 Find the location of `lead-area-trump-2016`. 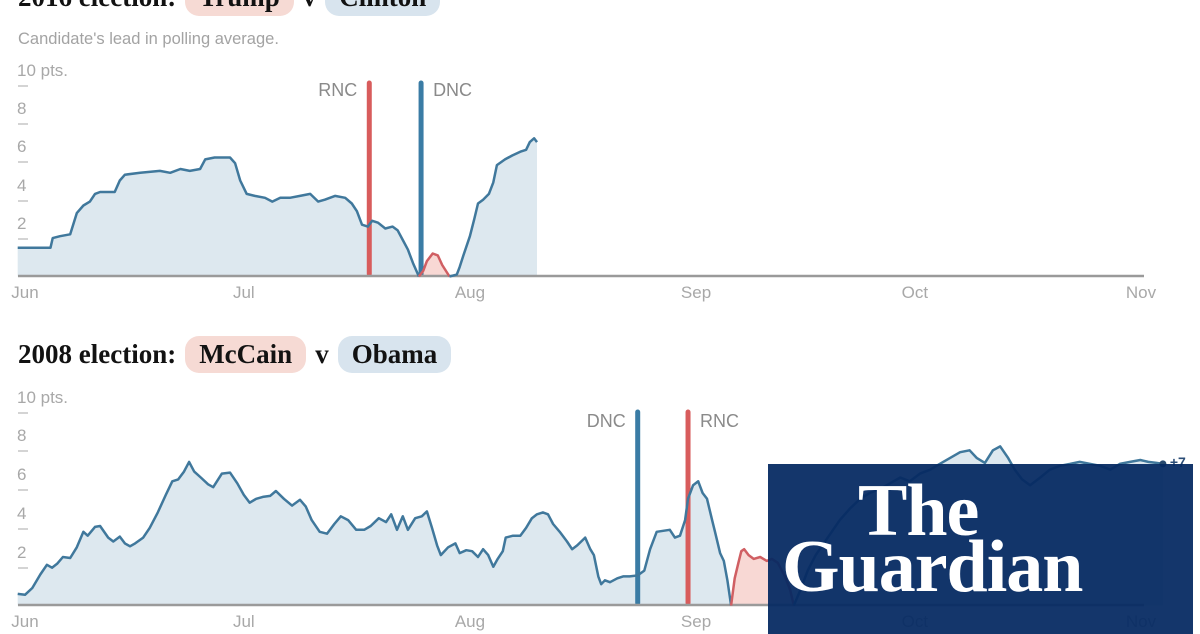

lead-area-trump-2016 is located at coordinates (434, 265).